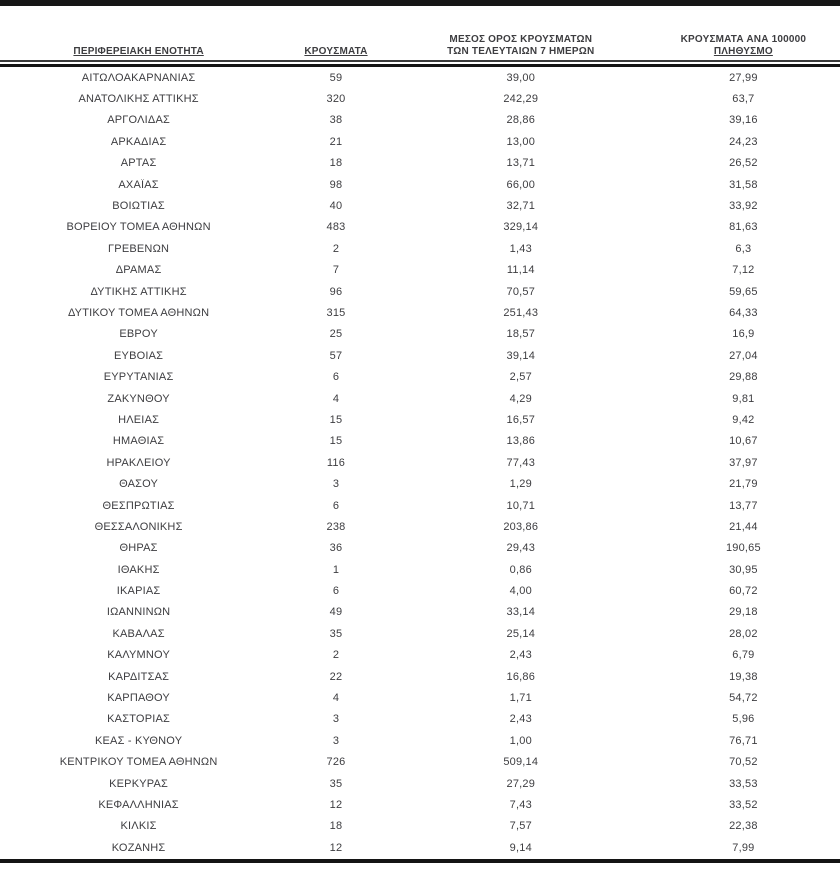 This screenshot has width=840, height=890. What do you see at coordinates (336, 847) in the screenshot?
I see `cases-cell: 12` at bounding box center [336, 847].